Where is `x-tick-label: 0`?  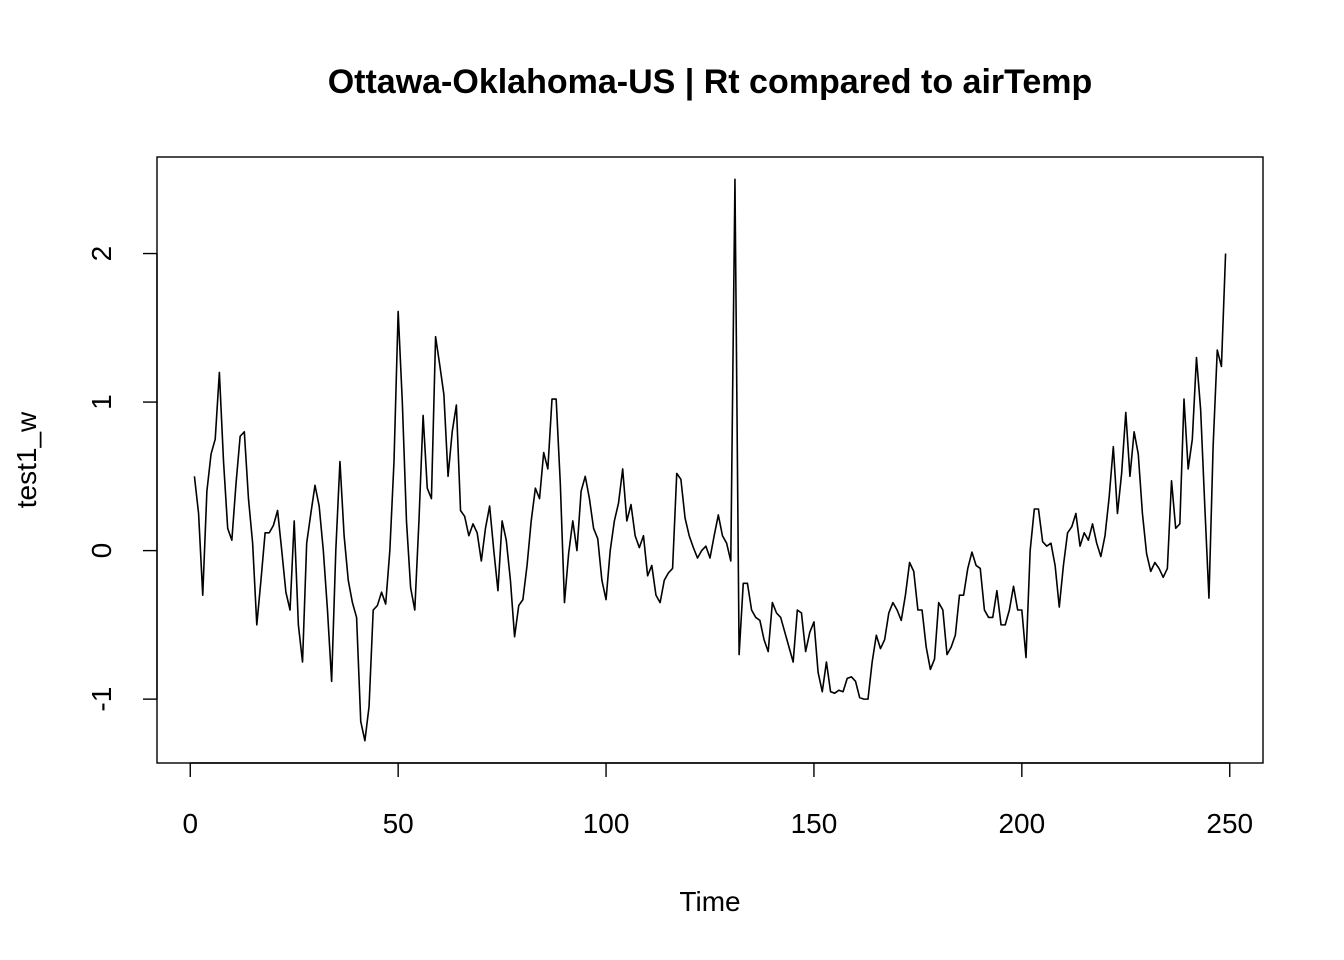 x-tick-label: 0 is located at coordinates (190, 823).